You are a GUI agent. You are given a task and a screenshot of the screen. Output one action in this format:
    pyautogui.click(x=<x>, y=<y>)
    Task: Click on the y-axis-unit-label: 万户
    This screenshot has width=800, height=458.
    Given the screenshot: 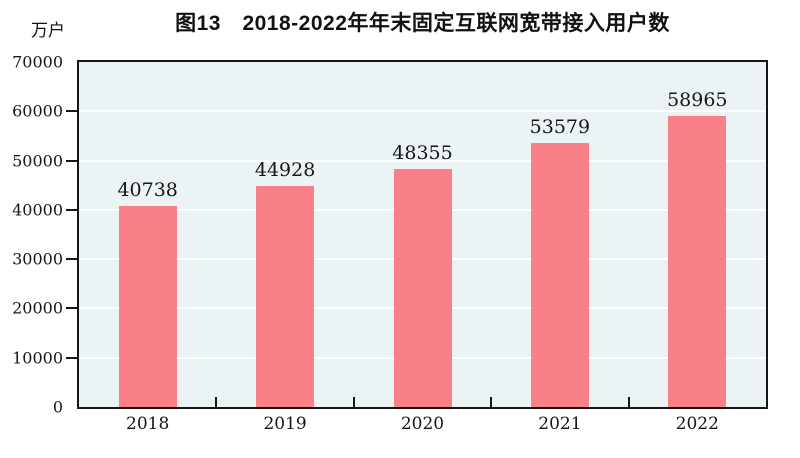 What is the action you would take?
    pyautogui.click(x=48, y=31)
    